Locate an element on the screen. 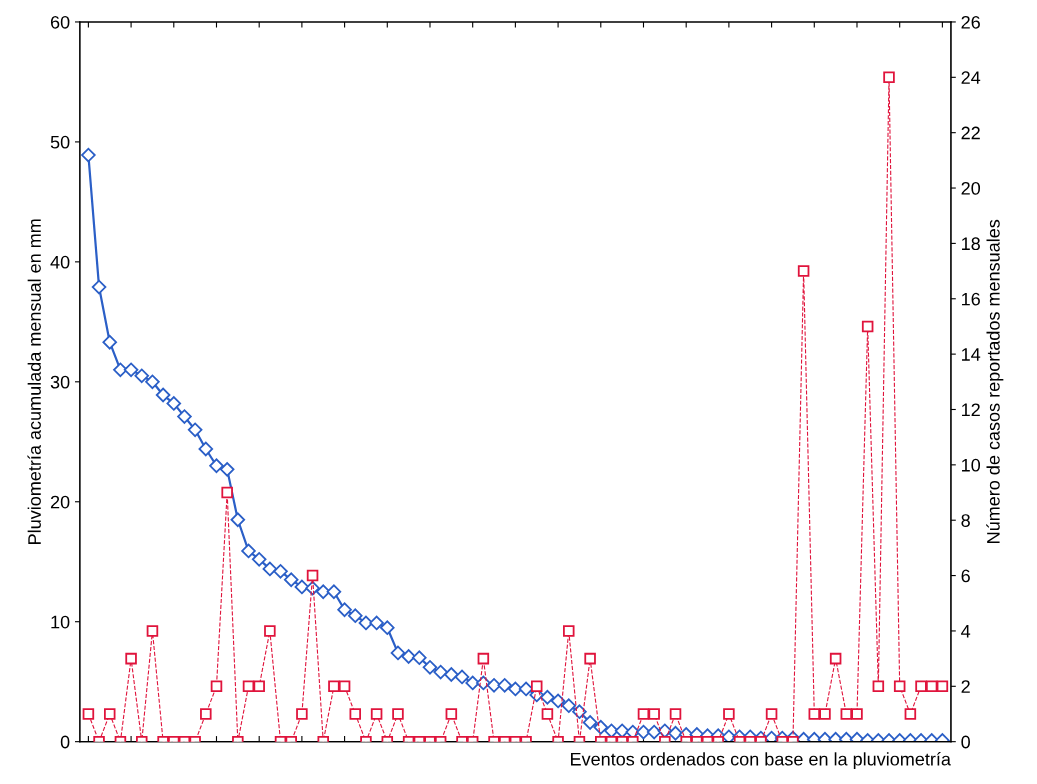  y2-tick-label: 12 is located at coordinates (971, 410).